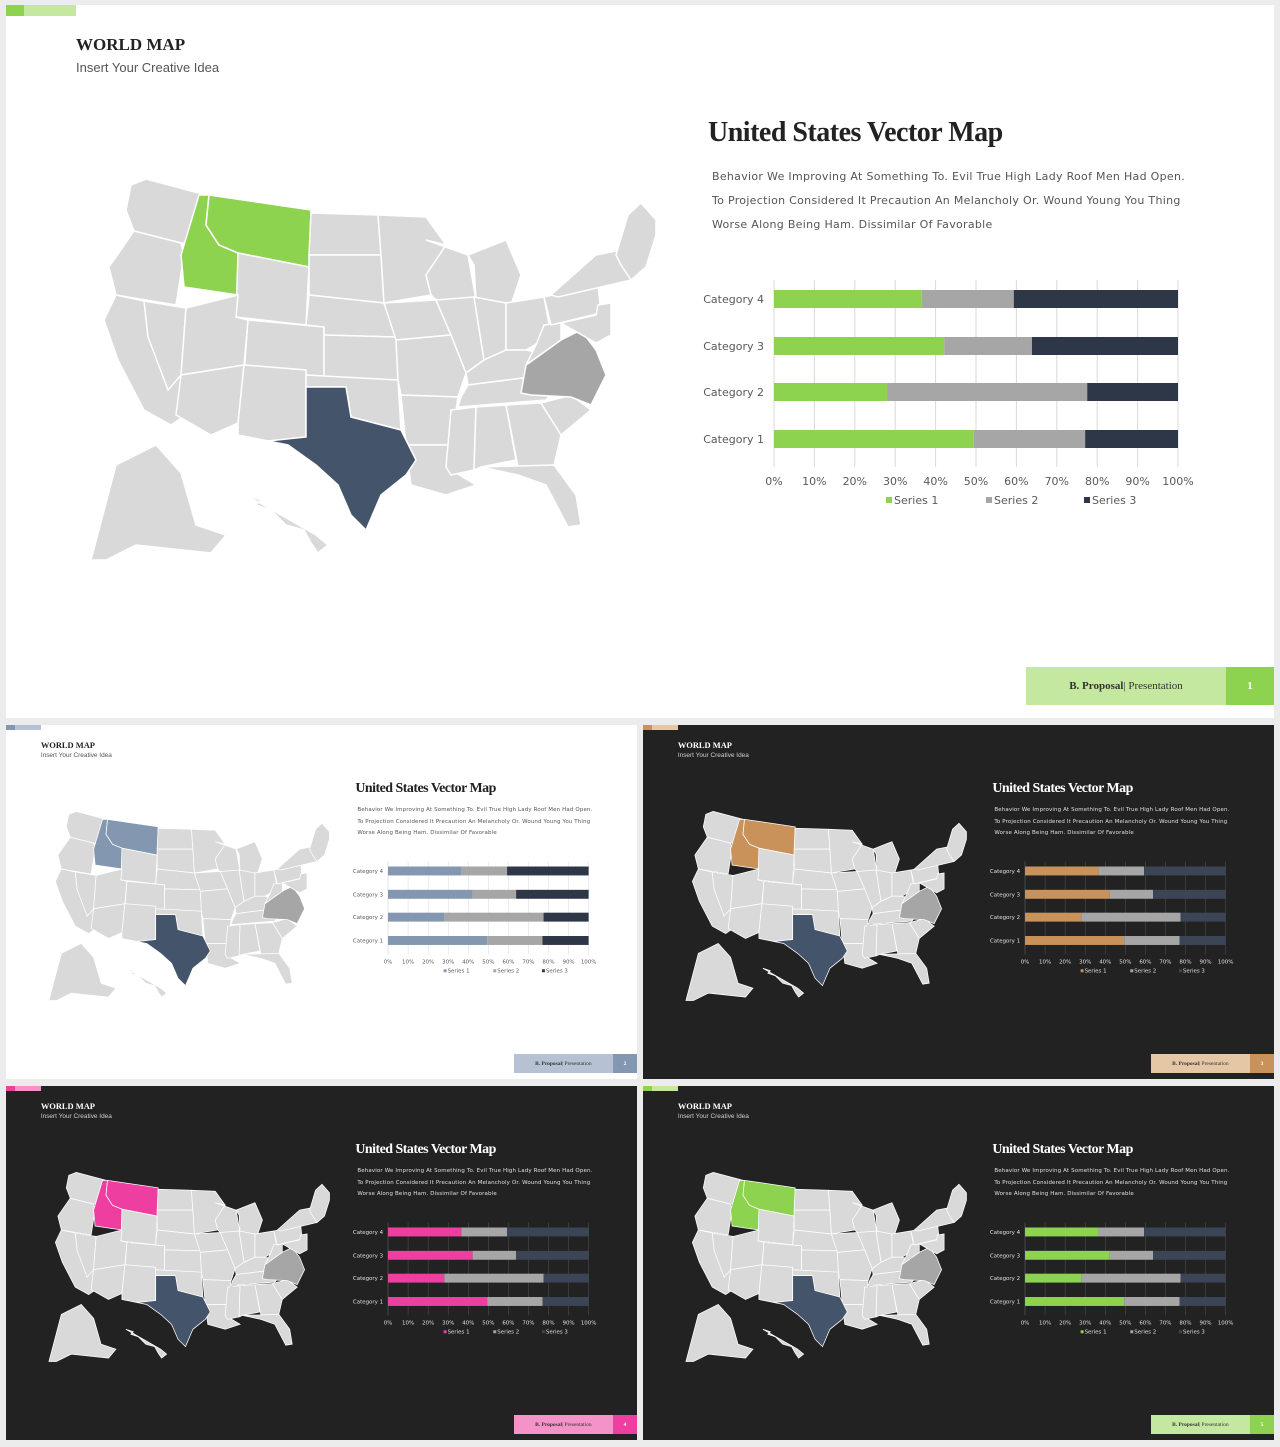 This screenshot has width=1280, height=1447. Describe the element at coordinates (931, 883) in the screenshot. I see `state-new-jersey-maryland` at that location.